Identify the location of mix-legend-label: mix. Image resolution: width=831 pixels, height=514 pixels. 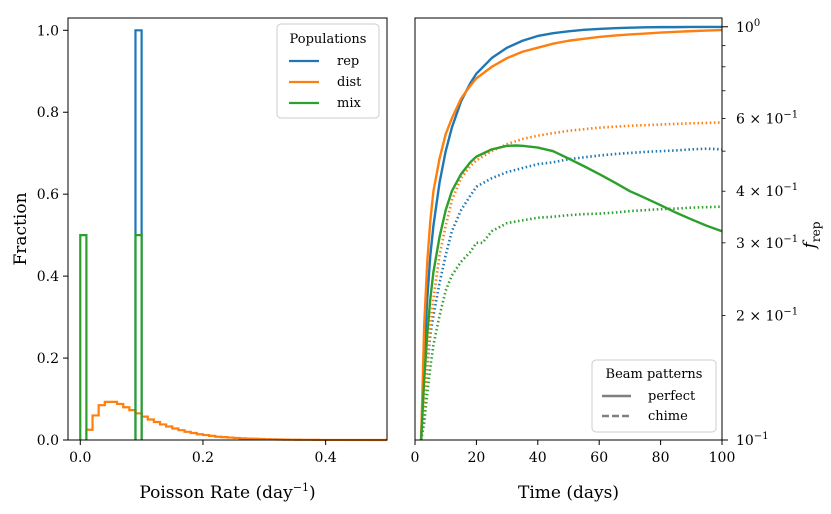
(349, 103).